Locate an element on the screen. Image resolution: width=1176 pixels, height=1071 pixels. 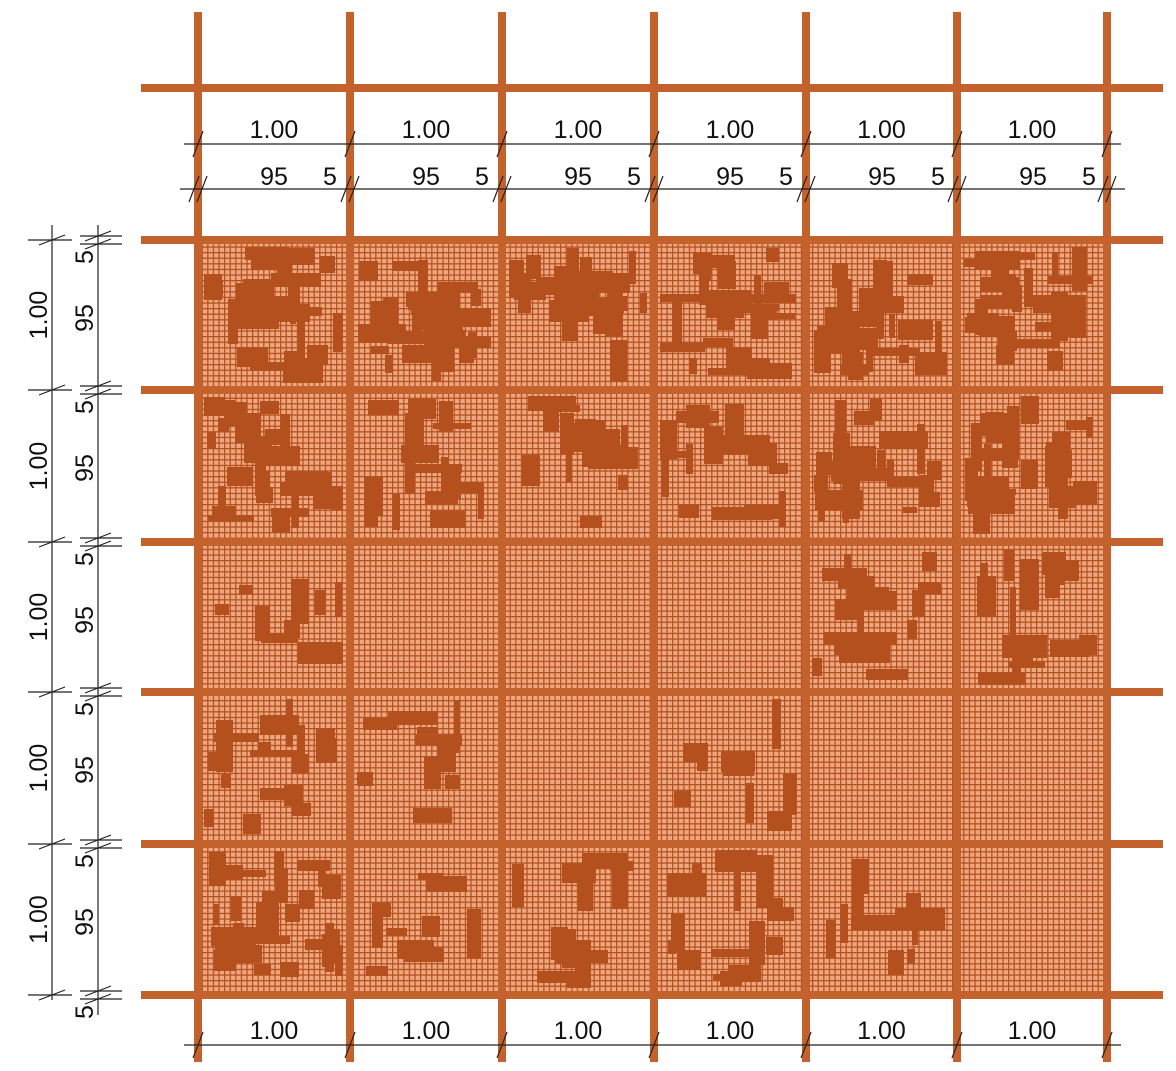
vertical-beam is located at coordinates (1107, 537).